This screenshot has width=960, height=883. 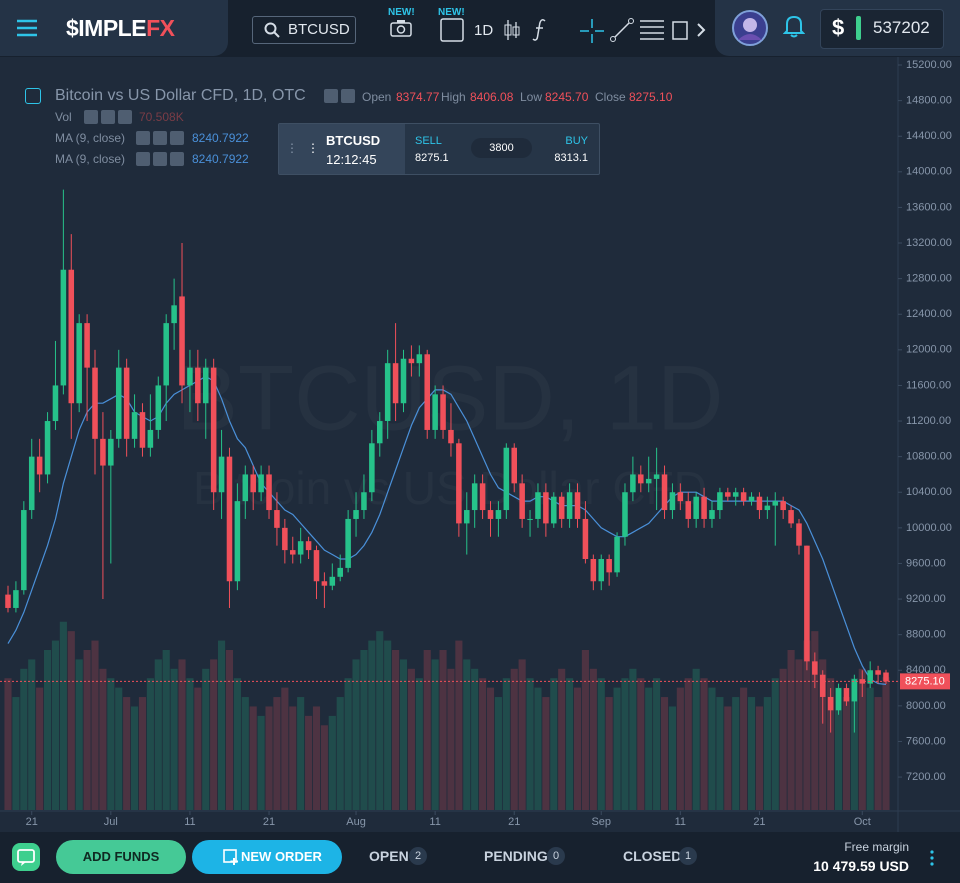 What do you see at coordinates (540, 30) in the screenshot?
I see `indicator-icon` at bounding box center [540, 30].